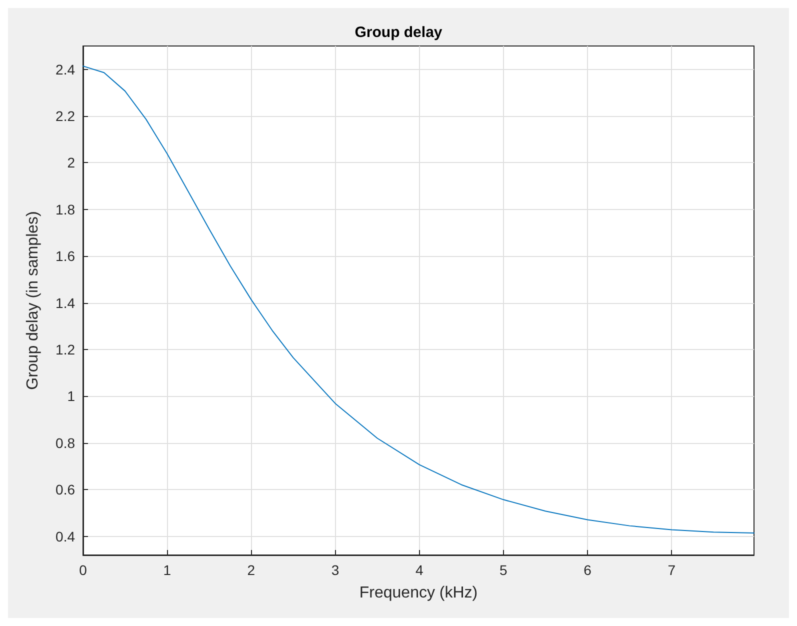 The image size is (797, 626). I want to click on chart-title: Group delay, so click(398, 32).